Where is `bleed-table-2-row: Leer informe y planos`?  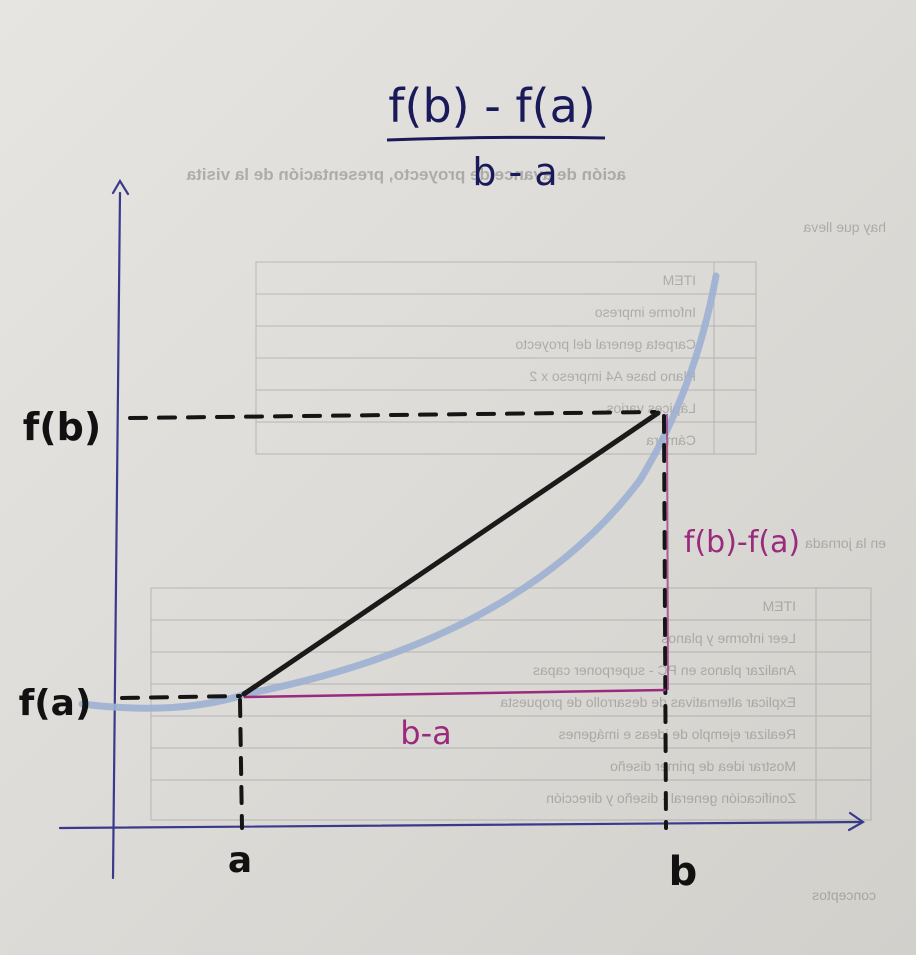
bleed-table-2-row: Leer informe y planos is located at coordinates (728, 638).